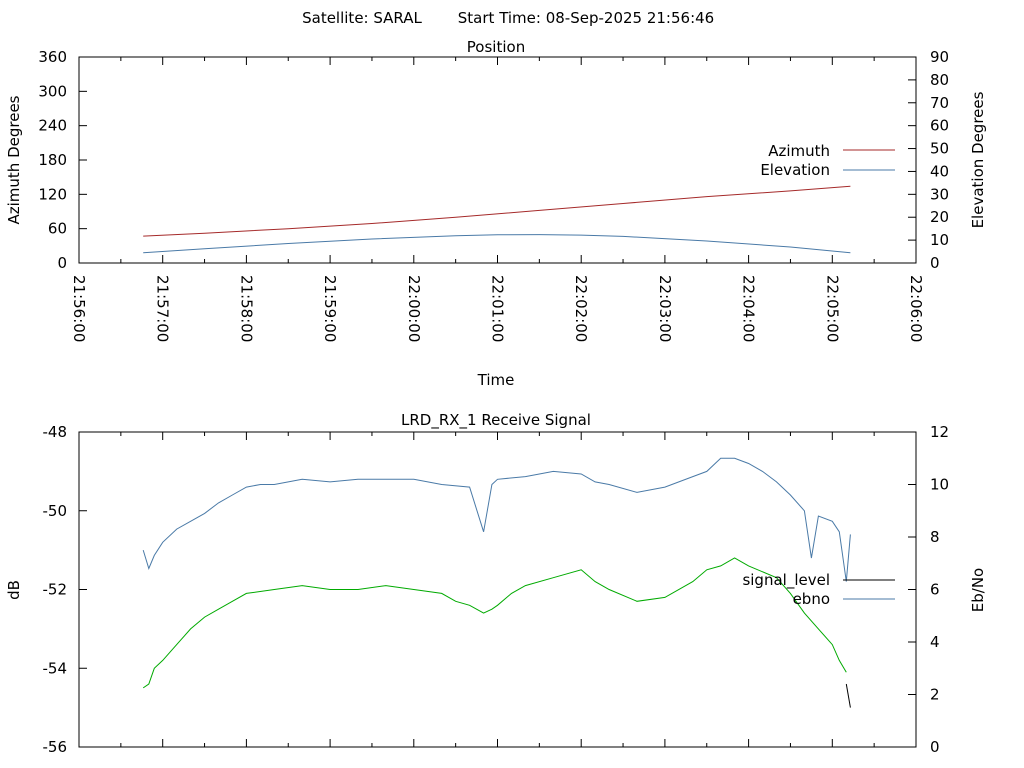  What do you see at coordinates (939, 485) in the screenshot?
I see `receive-y2-tick-label: 10` at bounding box center [939, 485].